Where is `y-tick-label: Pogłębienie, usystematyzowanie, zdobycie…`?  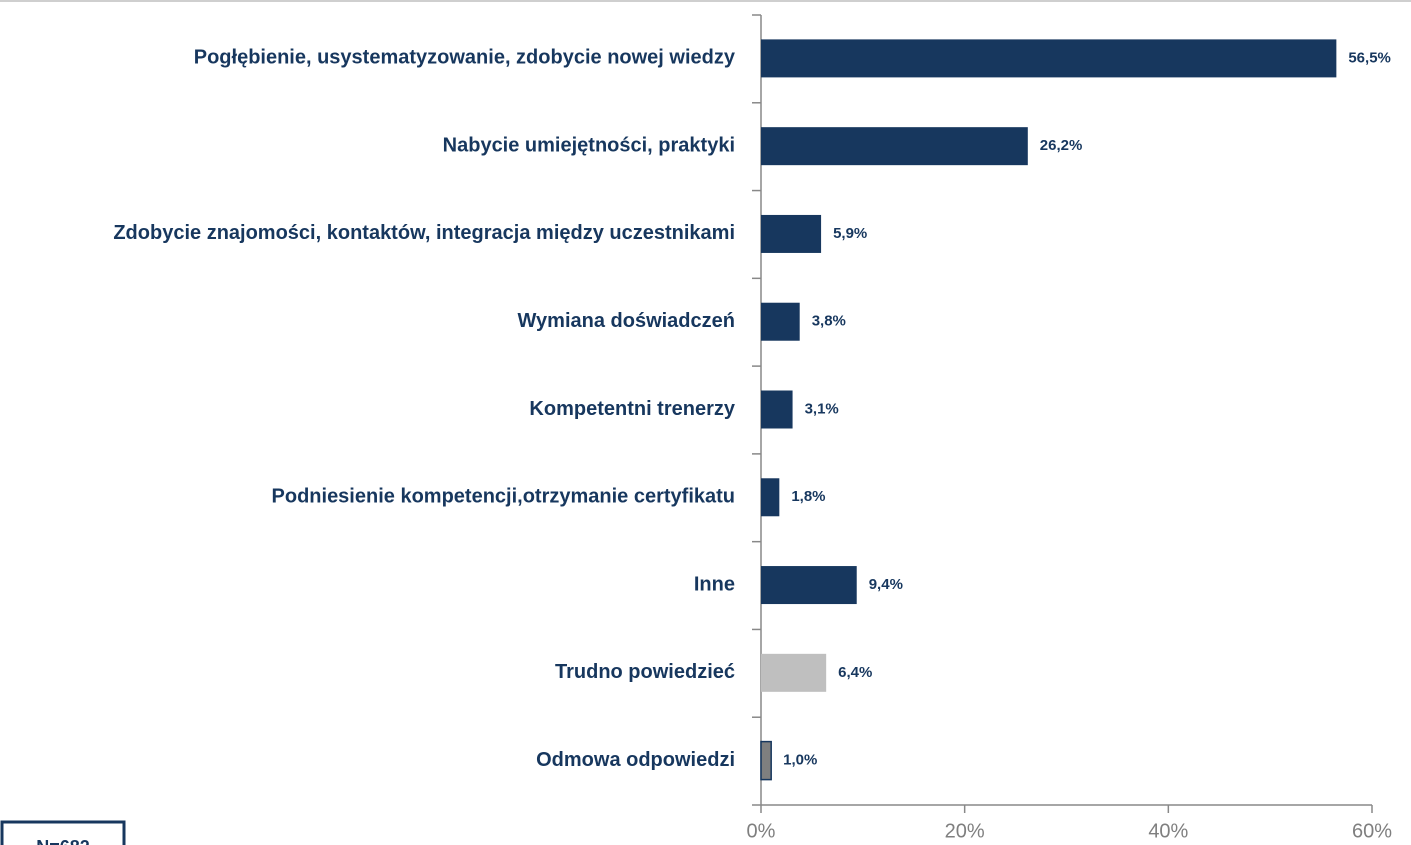 y-tick-label: Pogłębienie, usystematyzowanie, zdobycie… is located at coordinates (465, 58).